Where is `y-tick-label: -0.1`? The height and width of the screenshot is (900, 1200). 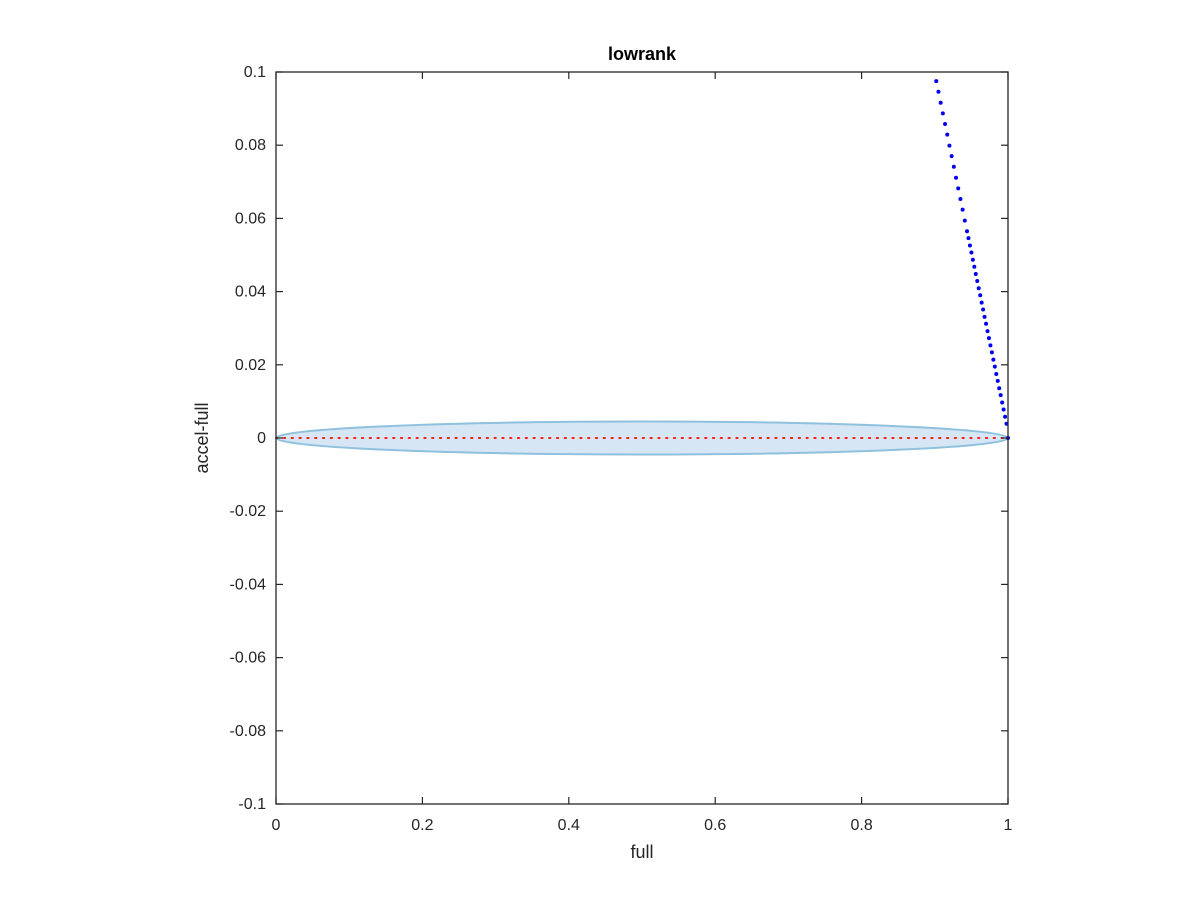 y-tick-label: -0.1 is located at coordinates (252, 804).